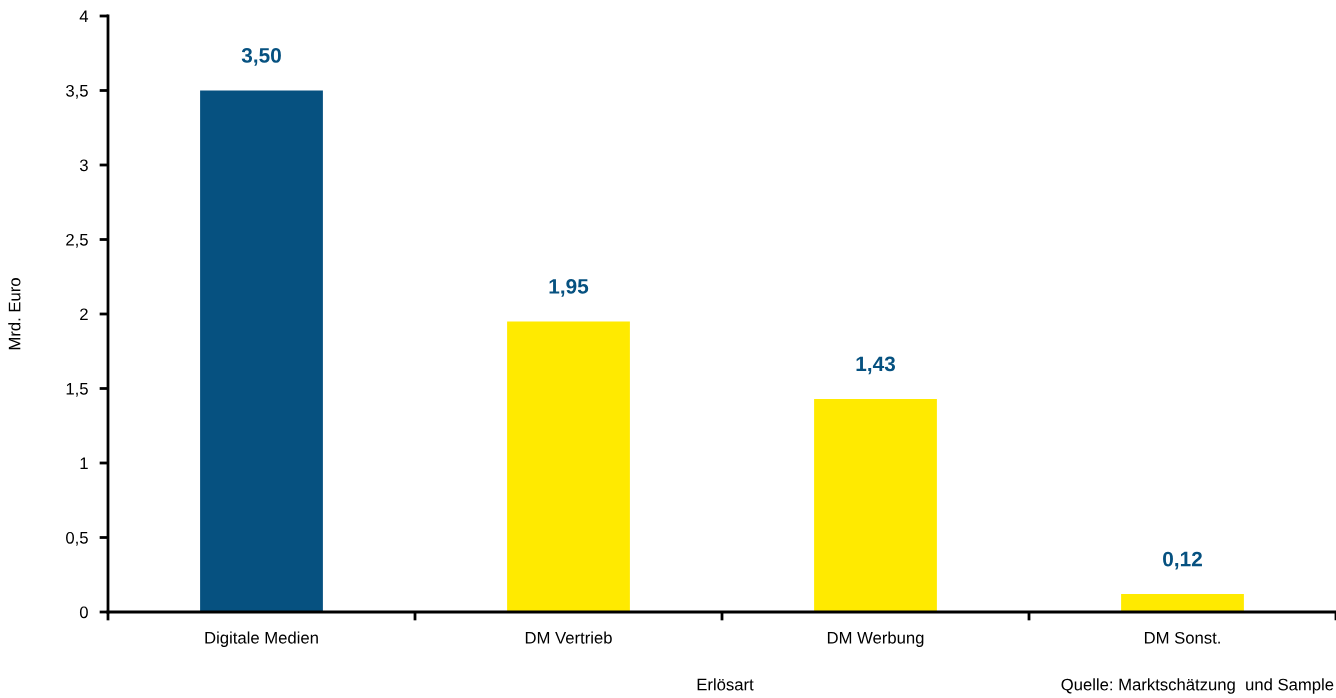 This screenshot has height=698, width=1336. Describe the element at coordinates (876, 365) in the screenshot. I see `data-label: 1,43` at that location.